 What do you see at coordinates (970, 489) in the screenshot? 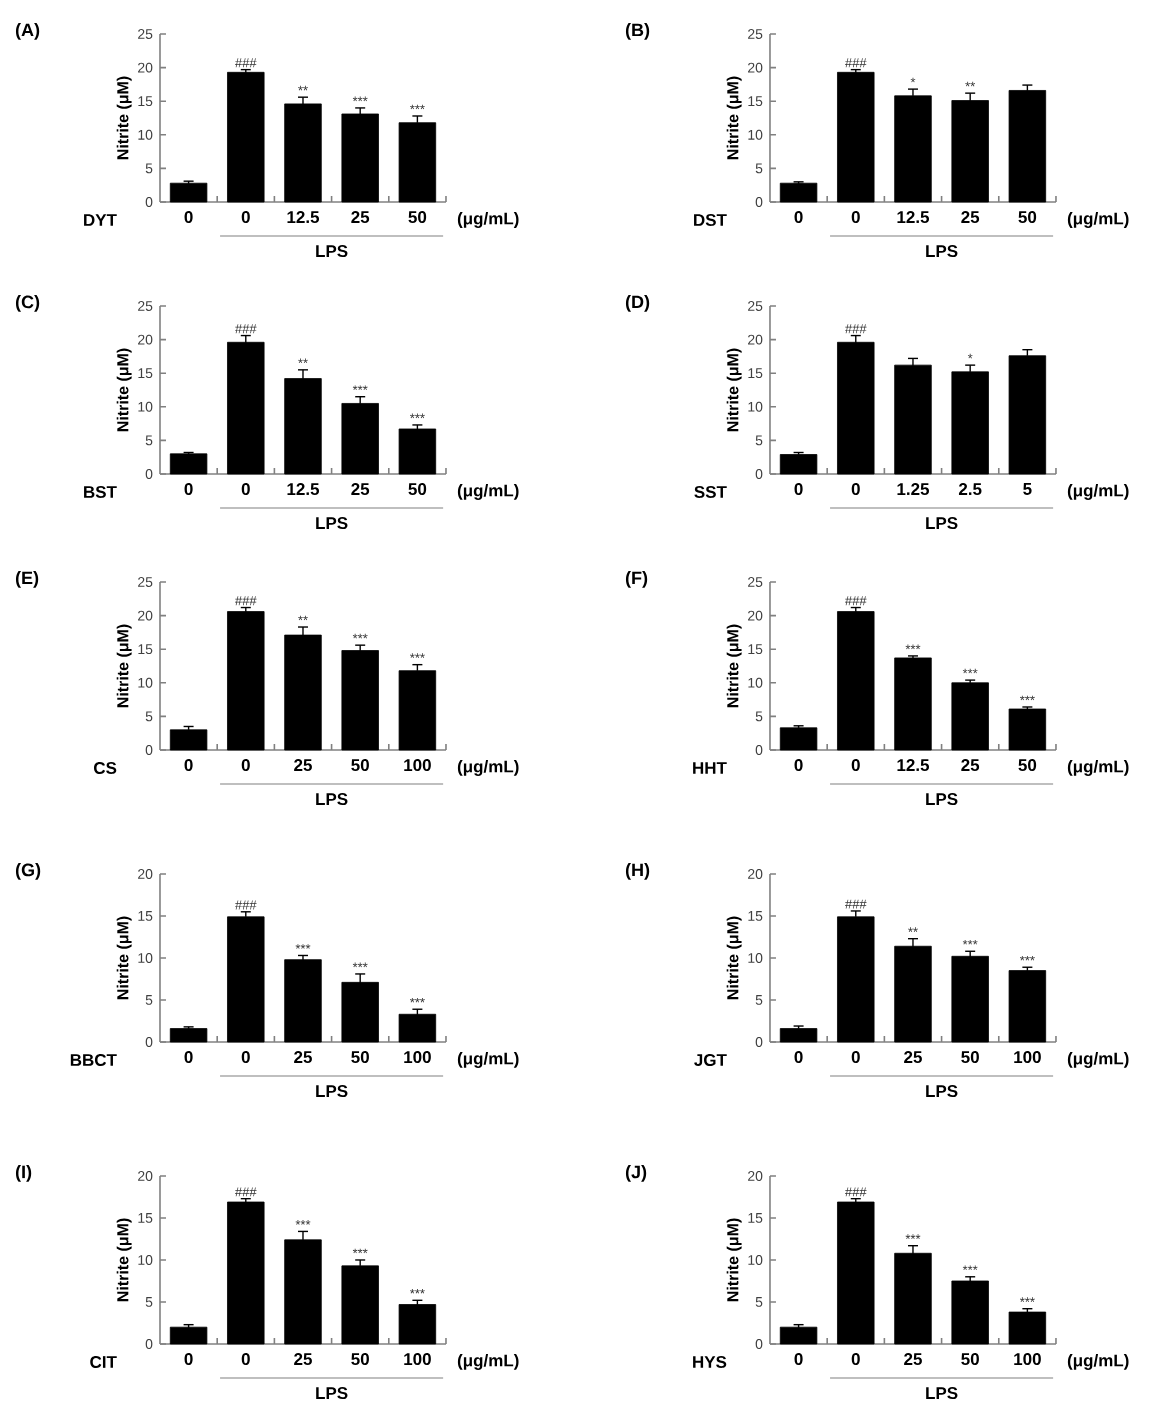
I see `x-tick-label: 2.5` at bounding box center [970, 489].